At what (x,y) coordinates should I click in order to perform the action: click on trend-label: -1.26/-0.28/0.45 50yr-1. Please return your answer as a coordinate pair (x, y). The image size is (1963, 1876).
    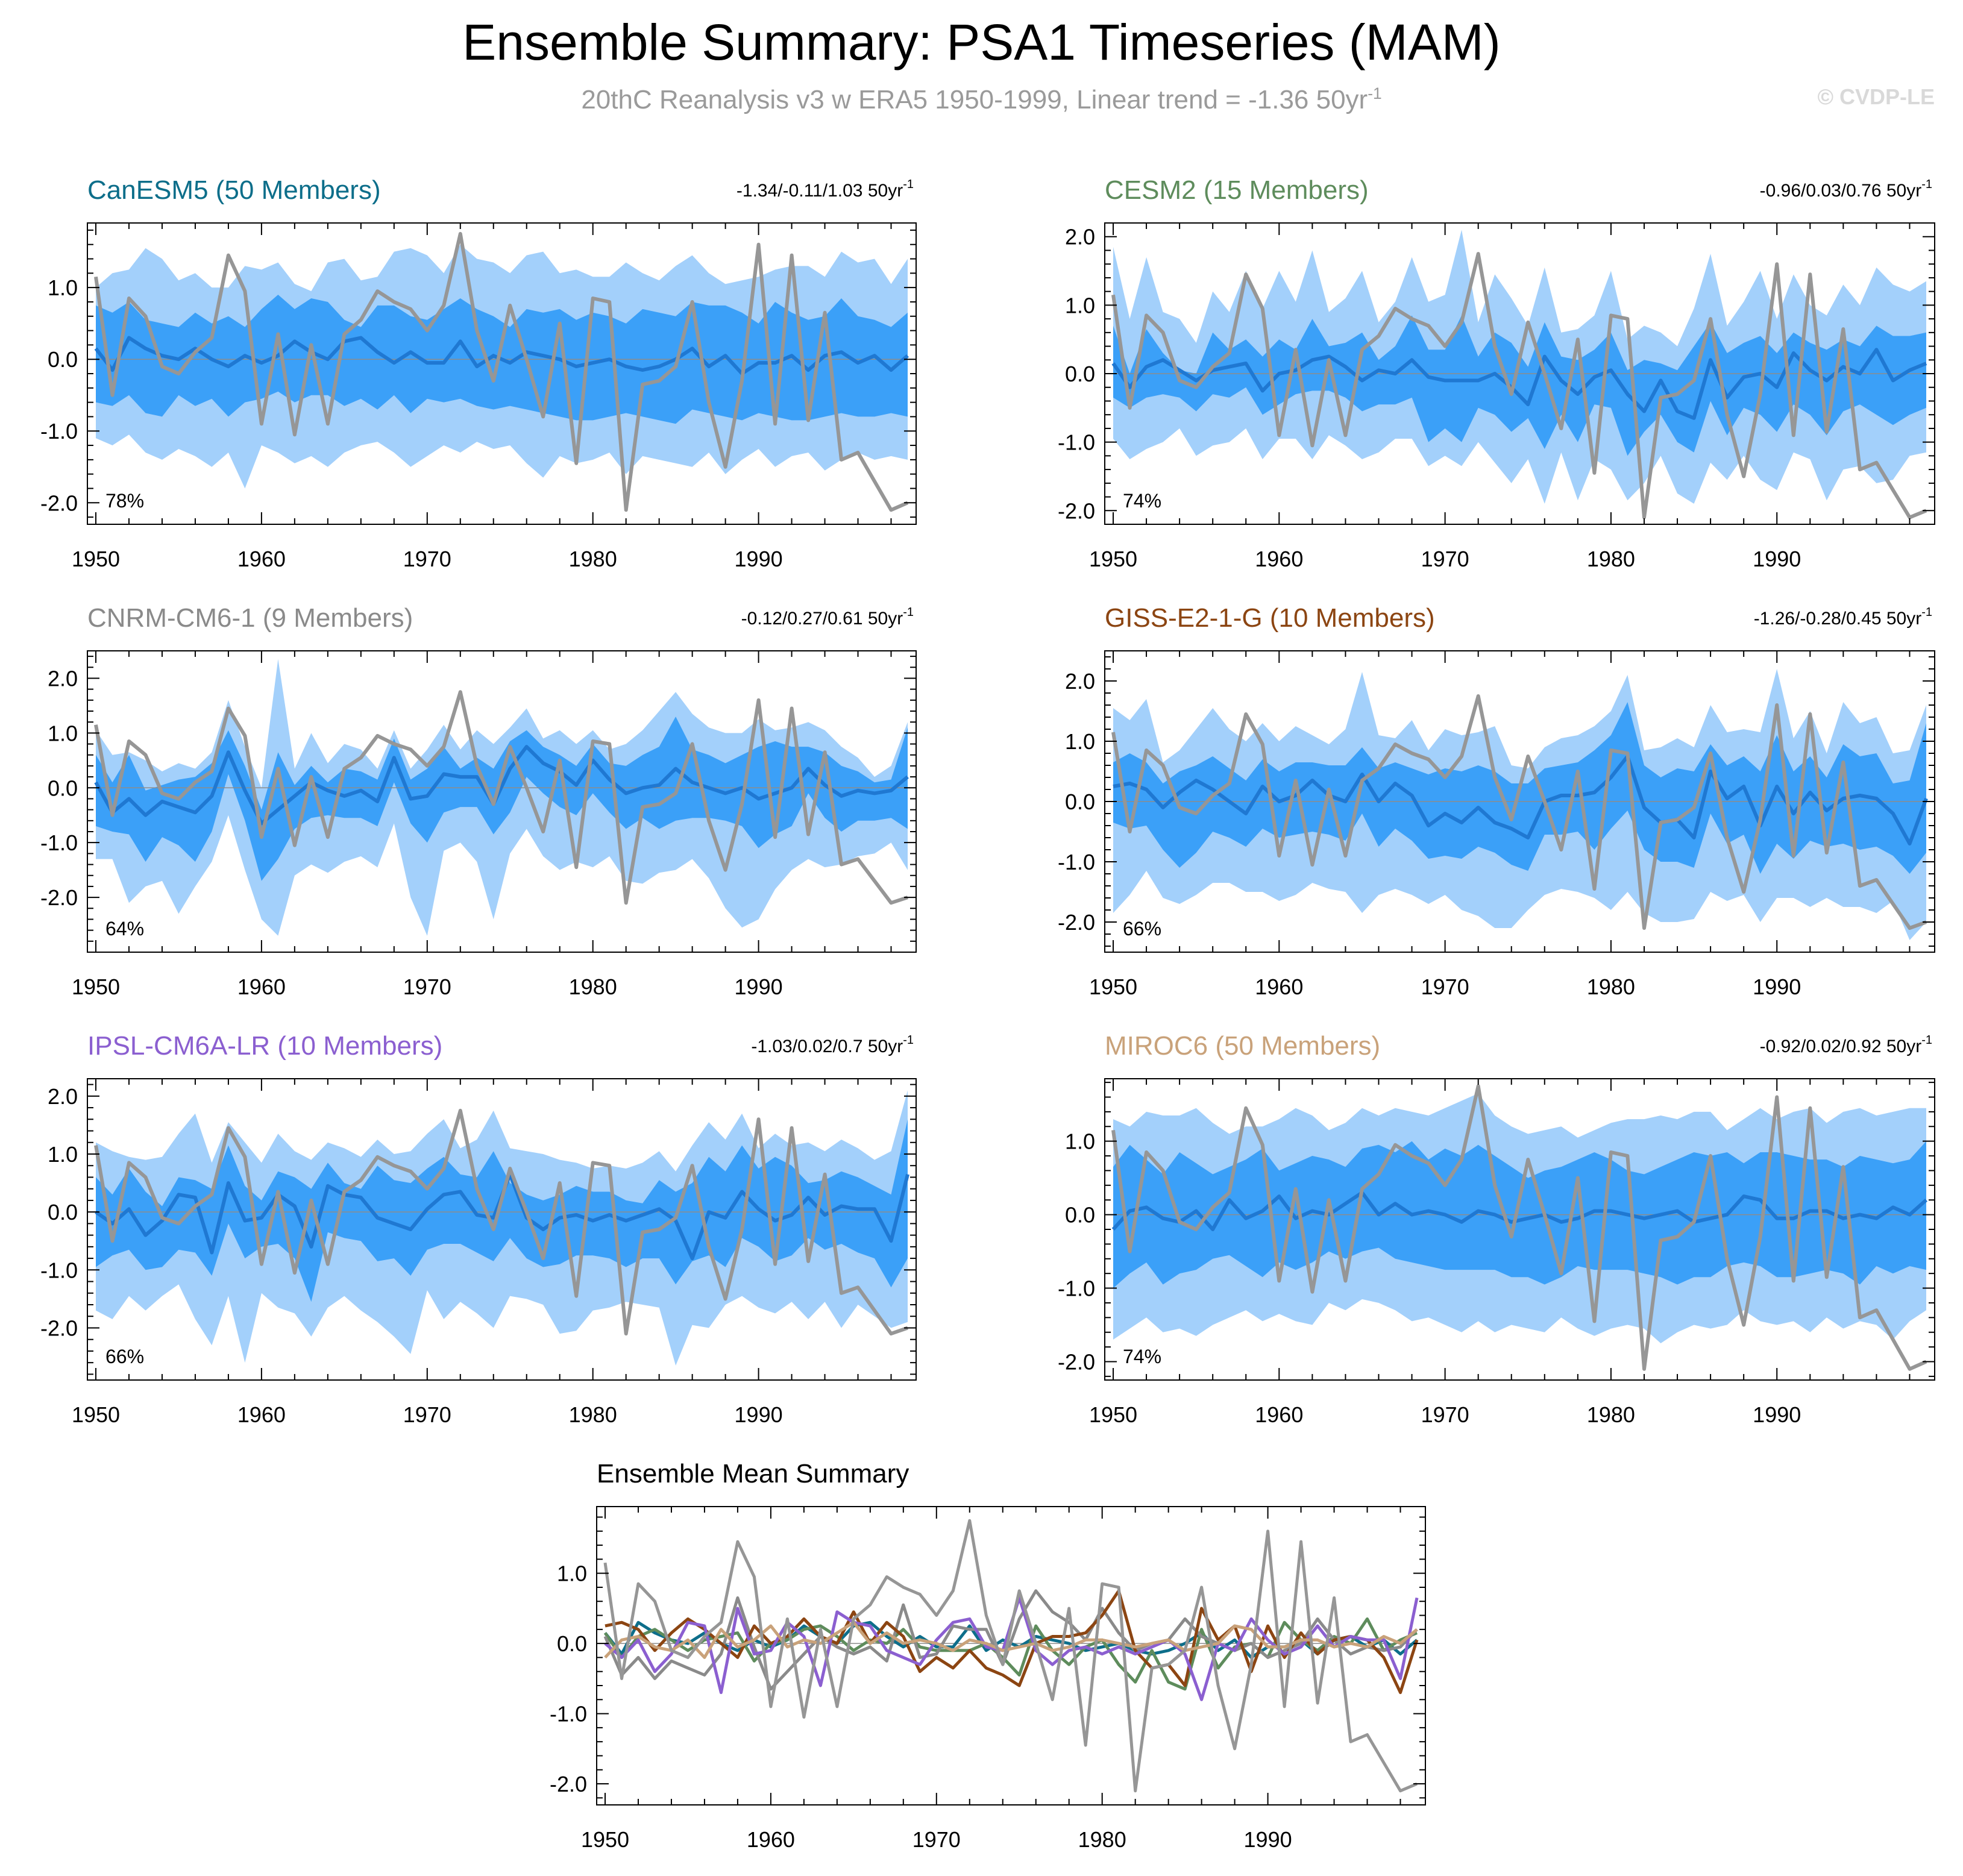
    Looking at the image, I should click on (1843, 617).